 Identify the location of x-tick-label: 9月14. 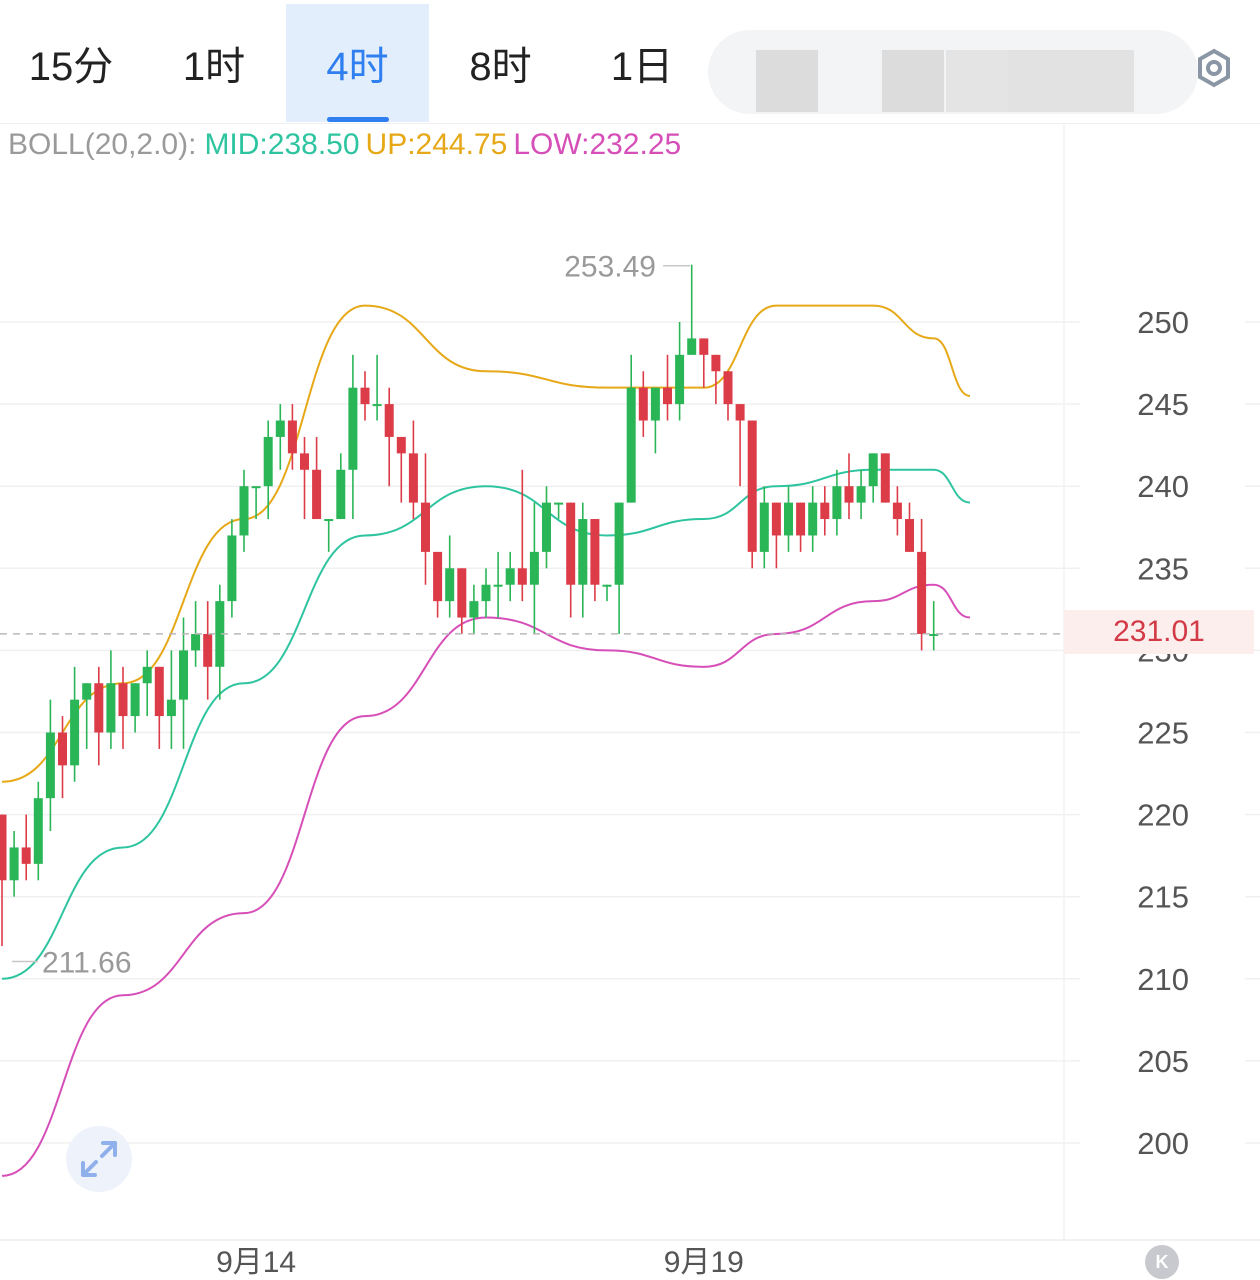
(256, 1262).